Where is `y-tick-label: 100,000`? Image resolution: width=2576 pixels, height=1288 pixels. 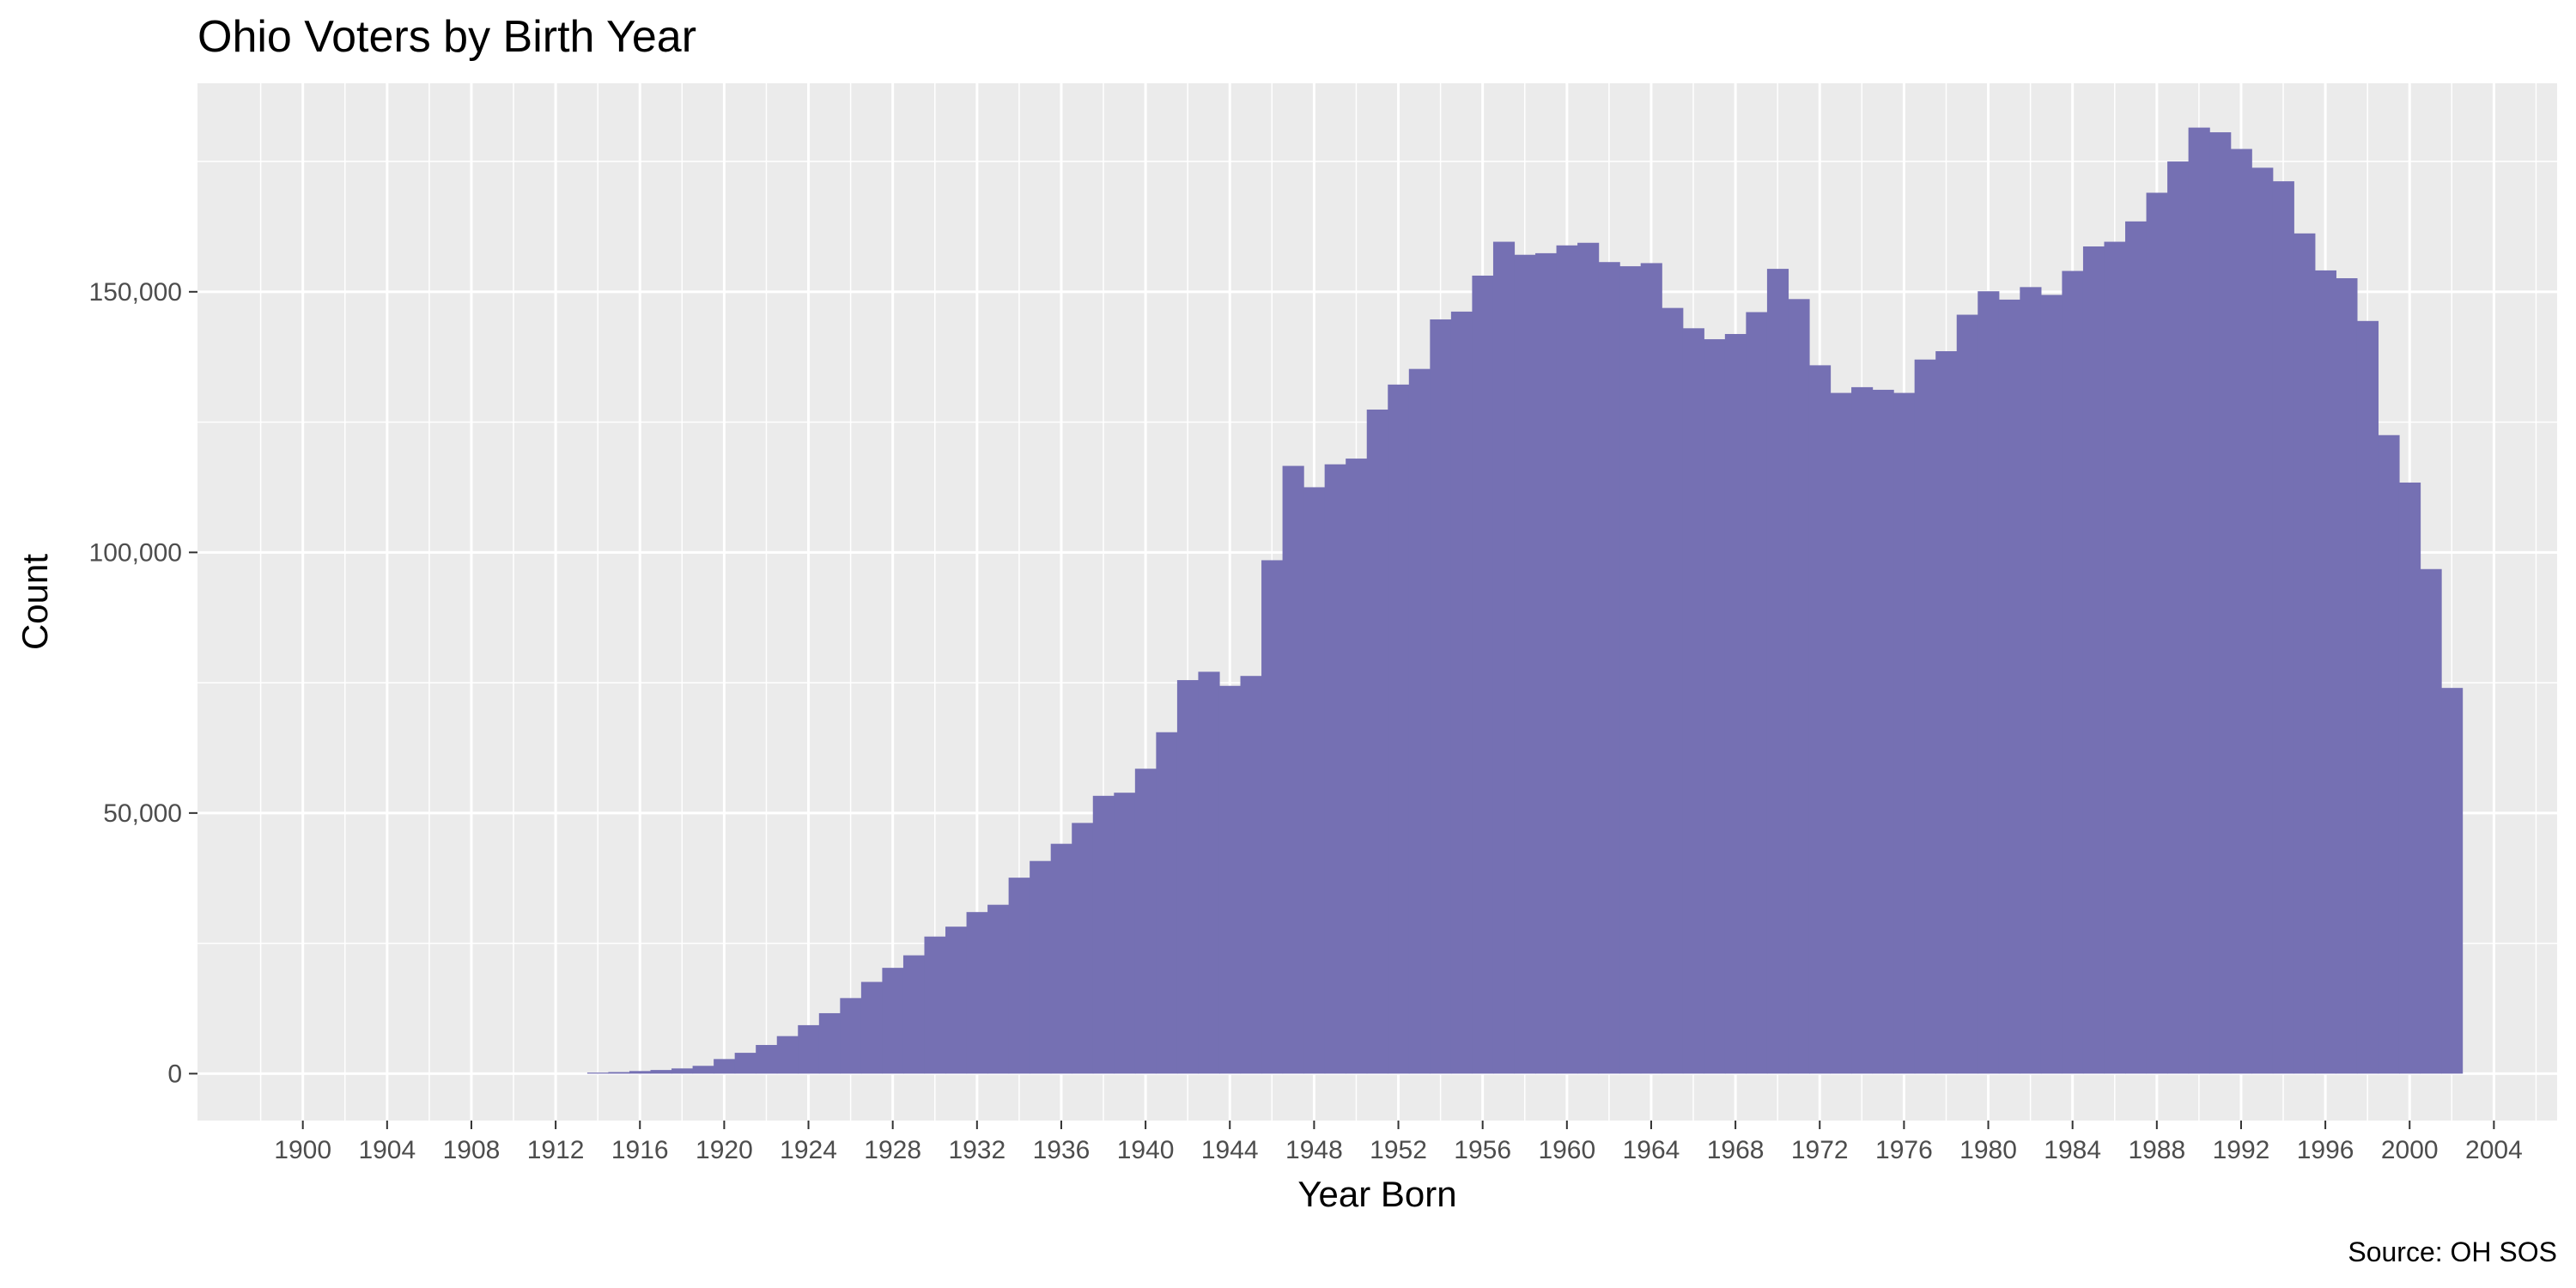
y-tick-label: 100,000 is located at coordinates (135, 552).